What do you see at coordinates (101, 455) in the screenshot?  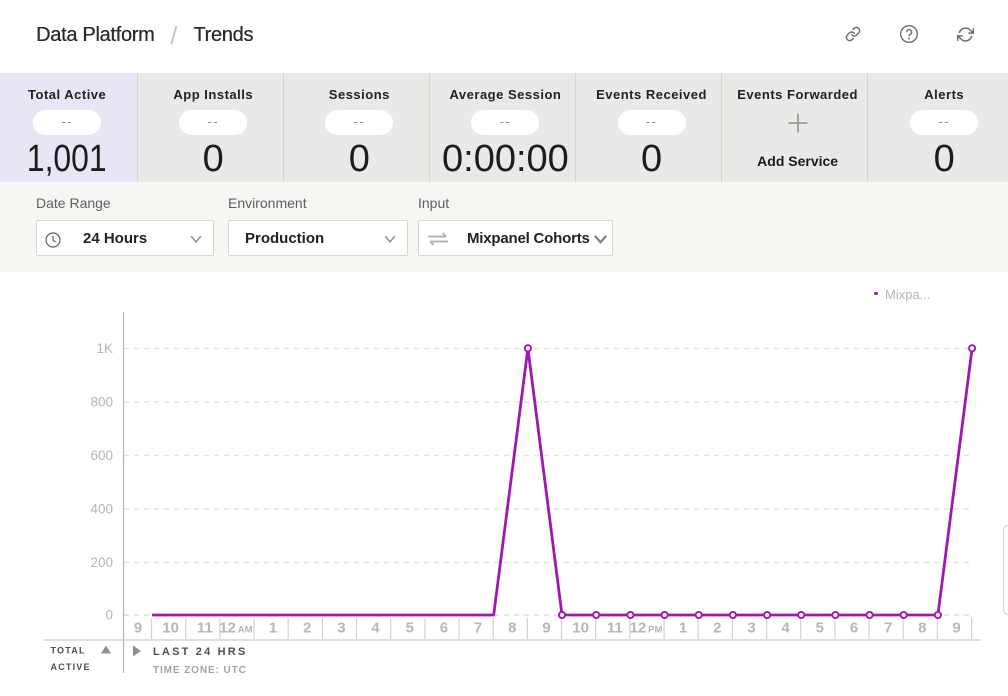 I see `svg-text: 600` at bounding box center [101, 455].